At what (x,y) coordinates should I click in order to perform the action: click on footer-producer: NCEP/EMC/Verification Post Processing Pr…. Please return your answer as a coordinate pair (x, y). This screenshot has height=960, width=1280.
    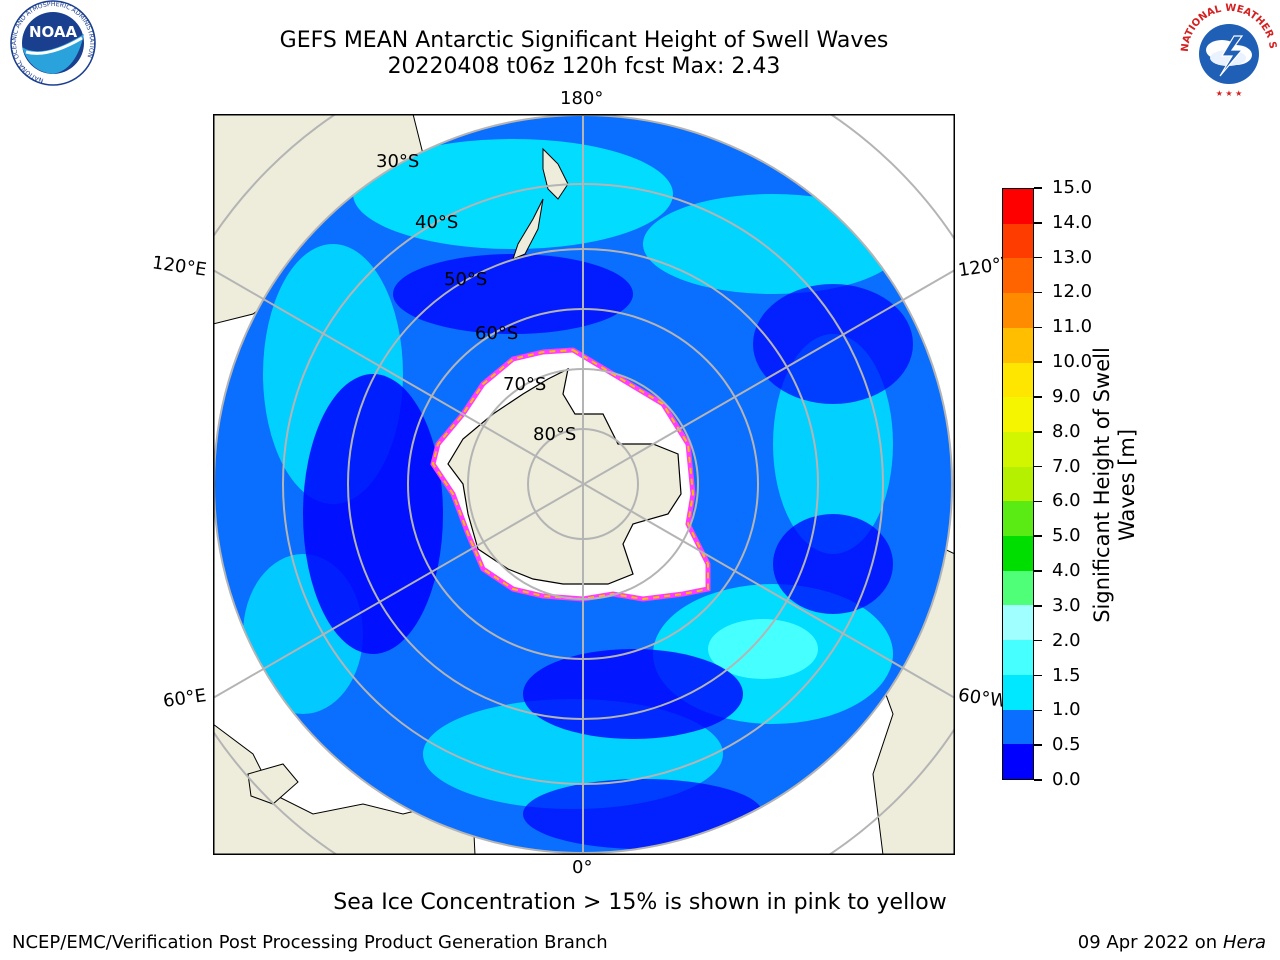
    Looking at the image, I should click on (310, 942).